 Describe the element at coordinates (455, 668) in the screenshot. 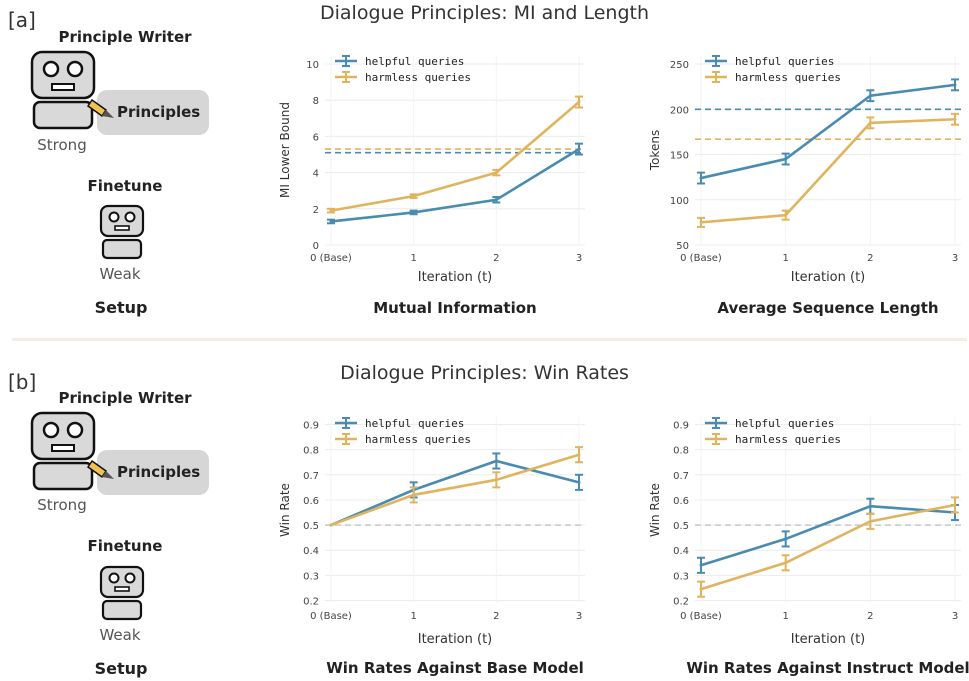

I see `chart-caption: Win Rates Against Base Model` at that location.